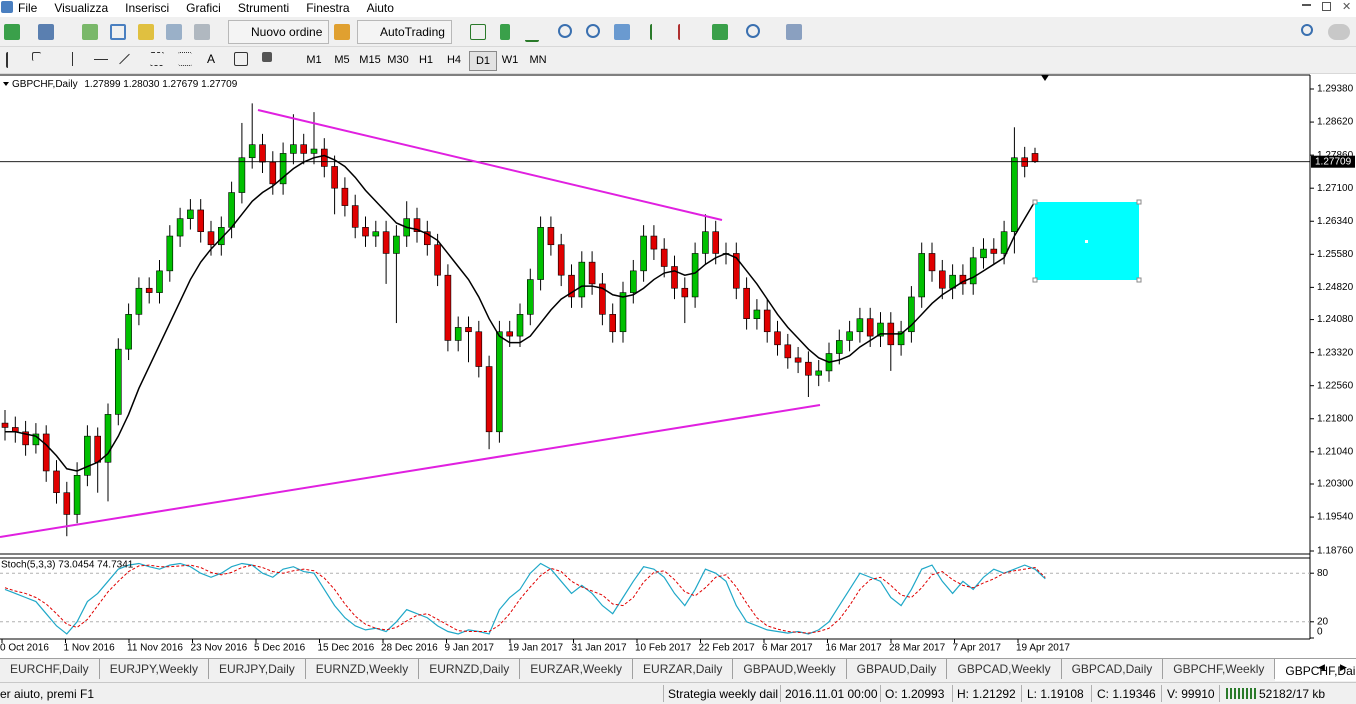 The height and width of the screenshot is (704, 1356). Describe the element at coordinates (174, 32) in the screenshot. I see `terminal-icon` at that location.